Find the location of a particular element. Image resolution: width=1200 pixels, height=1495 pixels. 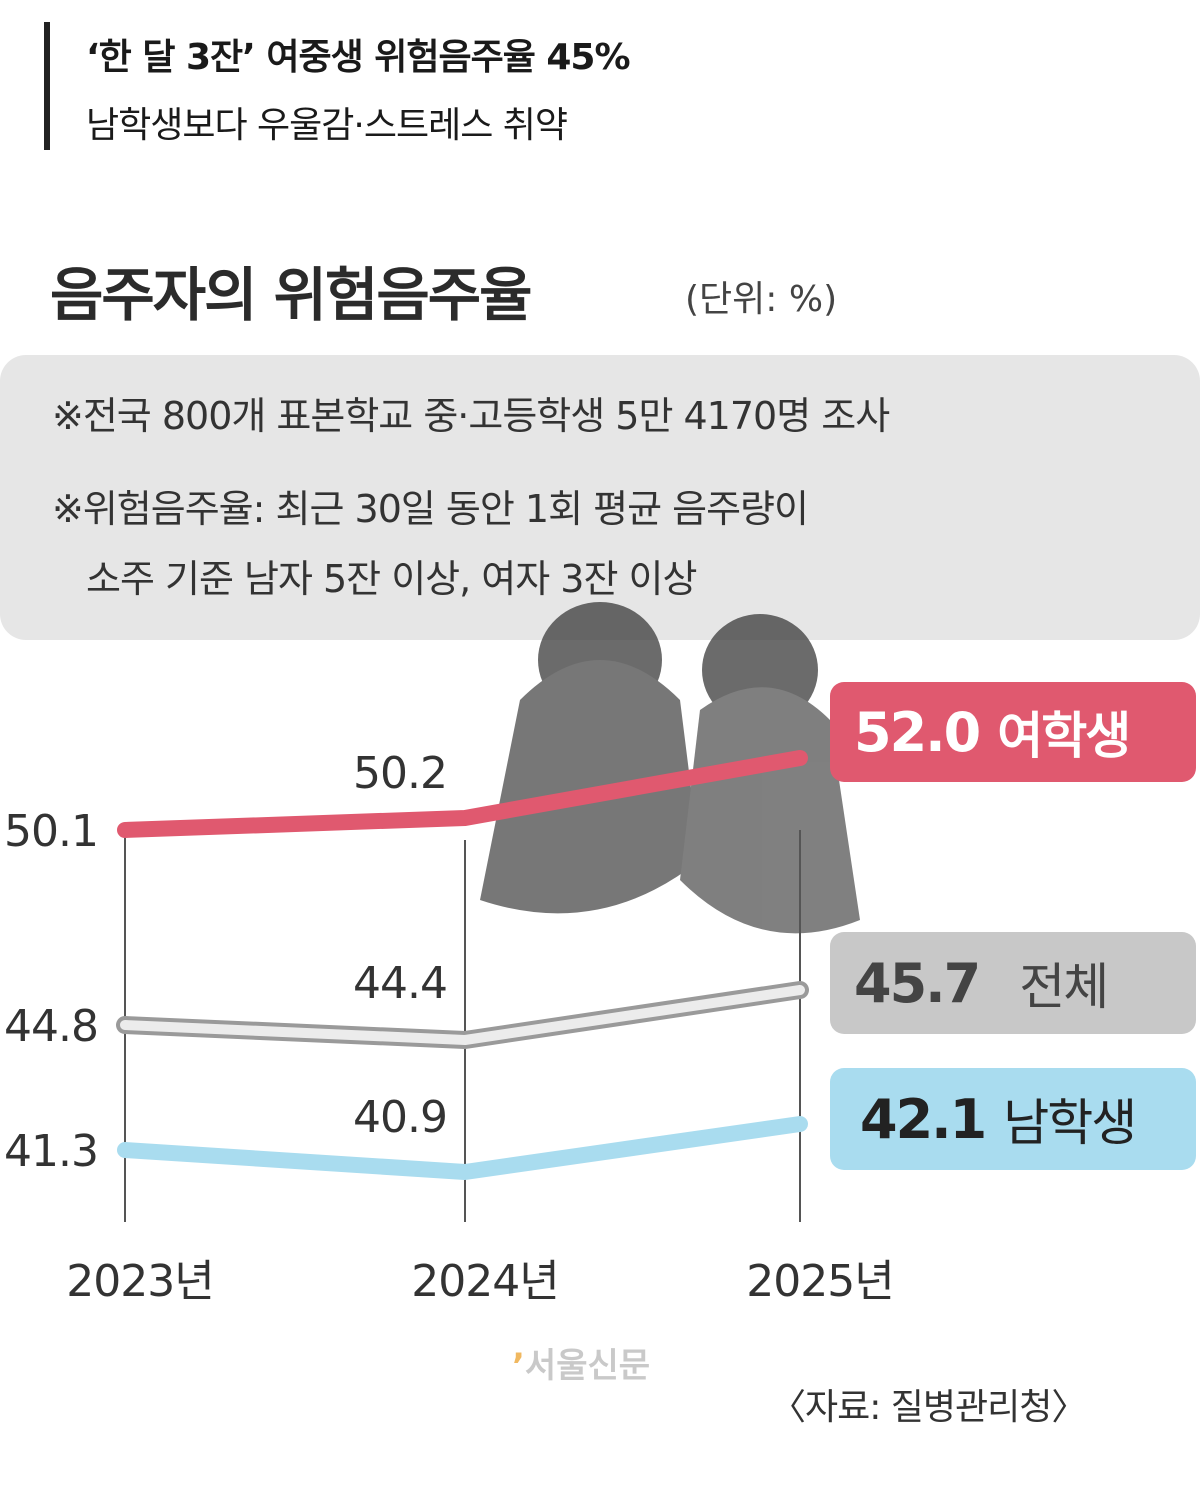

male-2025-value: 42.1 is located at coordinates (923, 1119).